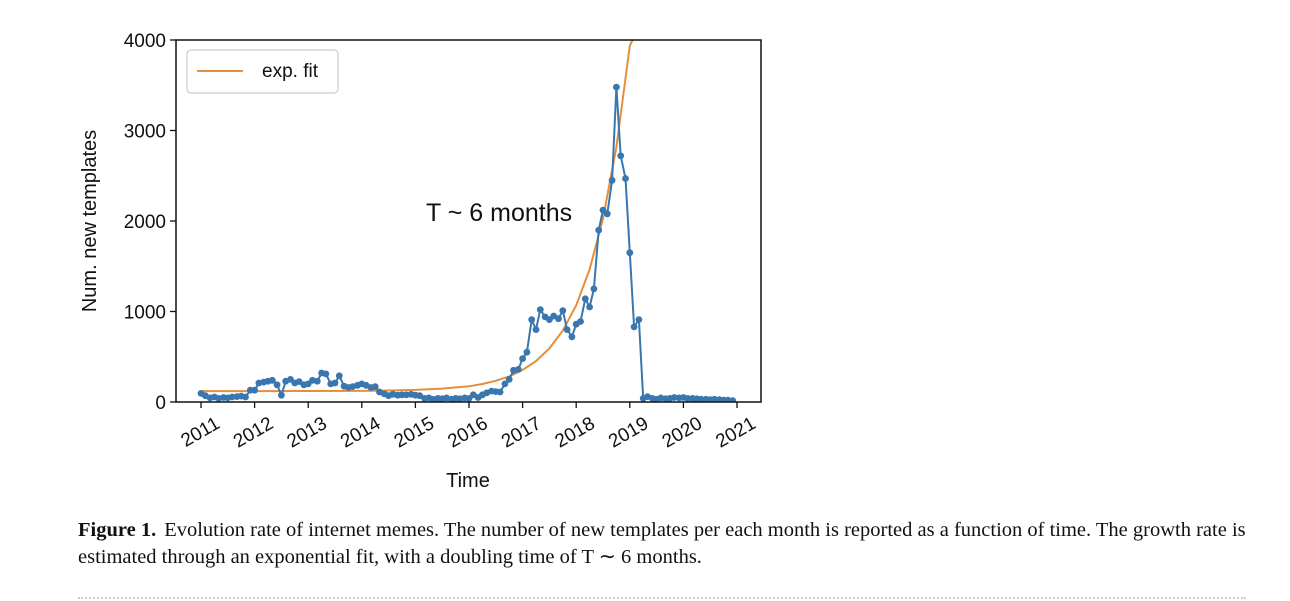 The image size is (1290, 601). What do you see at coordinates (662, 598) in the screenshot?
I see `dotted-divider` at bounding box center [662, 598].